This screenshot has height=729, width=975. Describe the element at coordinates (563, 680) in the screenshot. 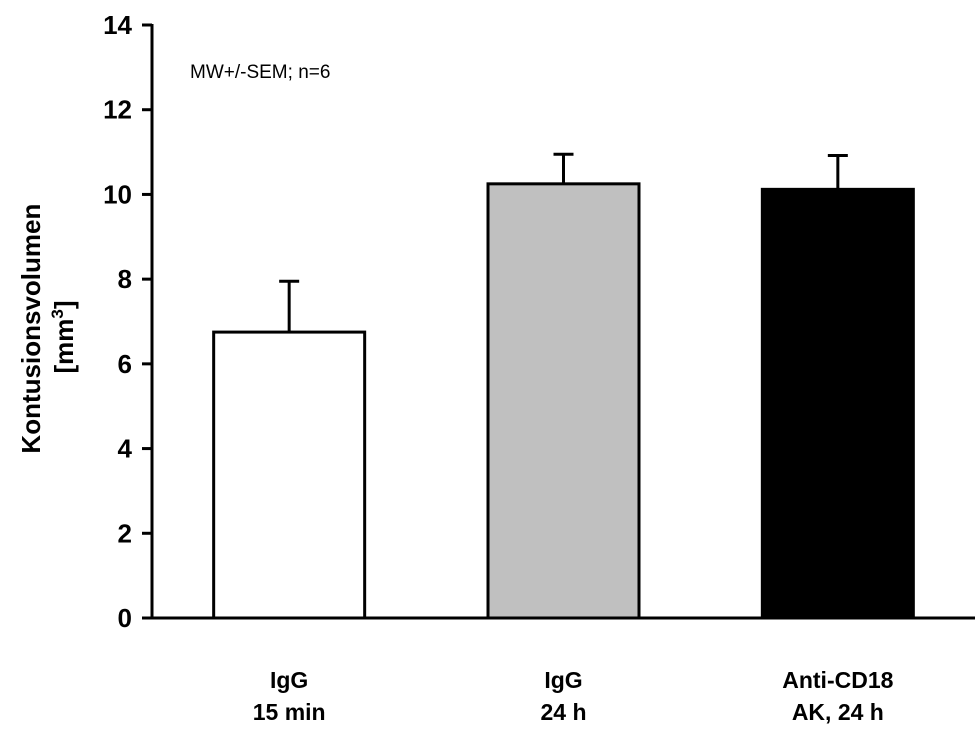

I see `category-label-2-line-1: IgG` at that location.